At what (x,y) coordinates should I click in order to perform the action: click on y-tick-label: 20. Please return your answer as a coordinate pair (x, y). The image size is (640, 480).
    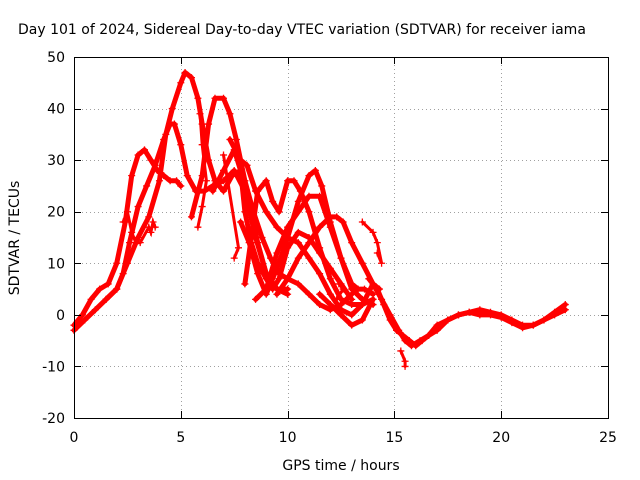
    Looking at the image, I should click on (56, 213).